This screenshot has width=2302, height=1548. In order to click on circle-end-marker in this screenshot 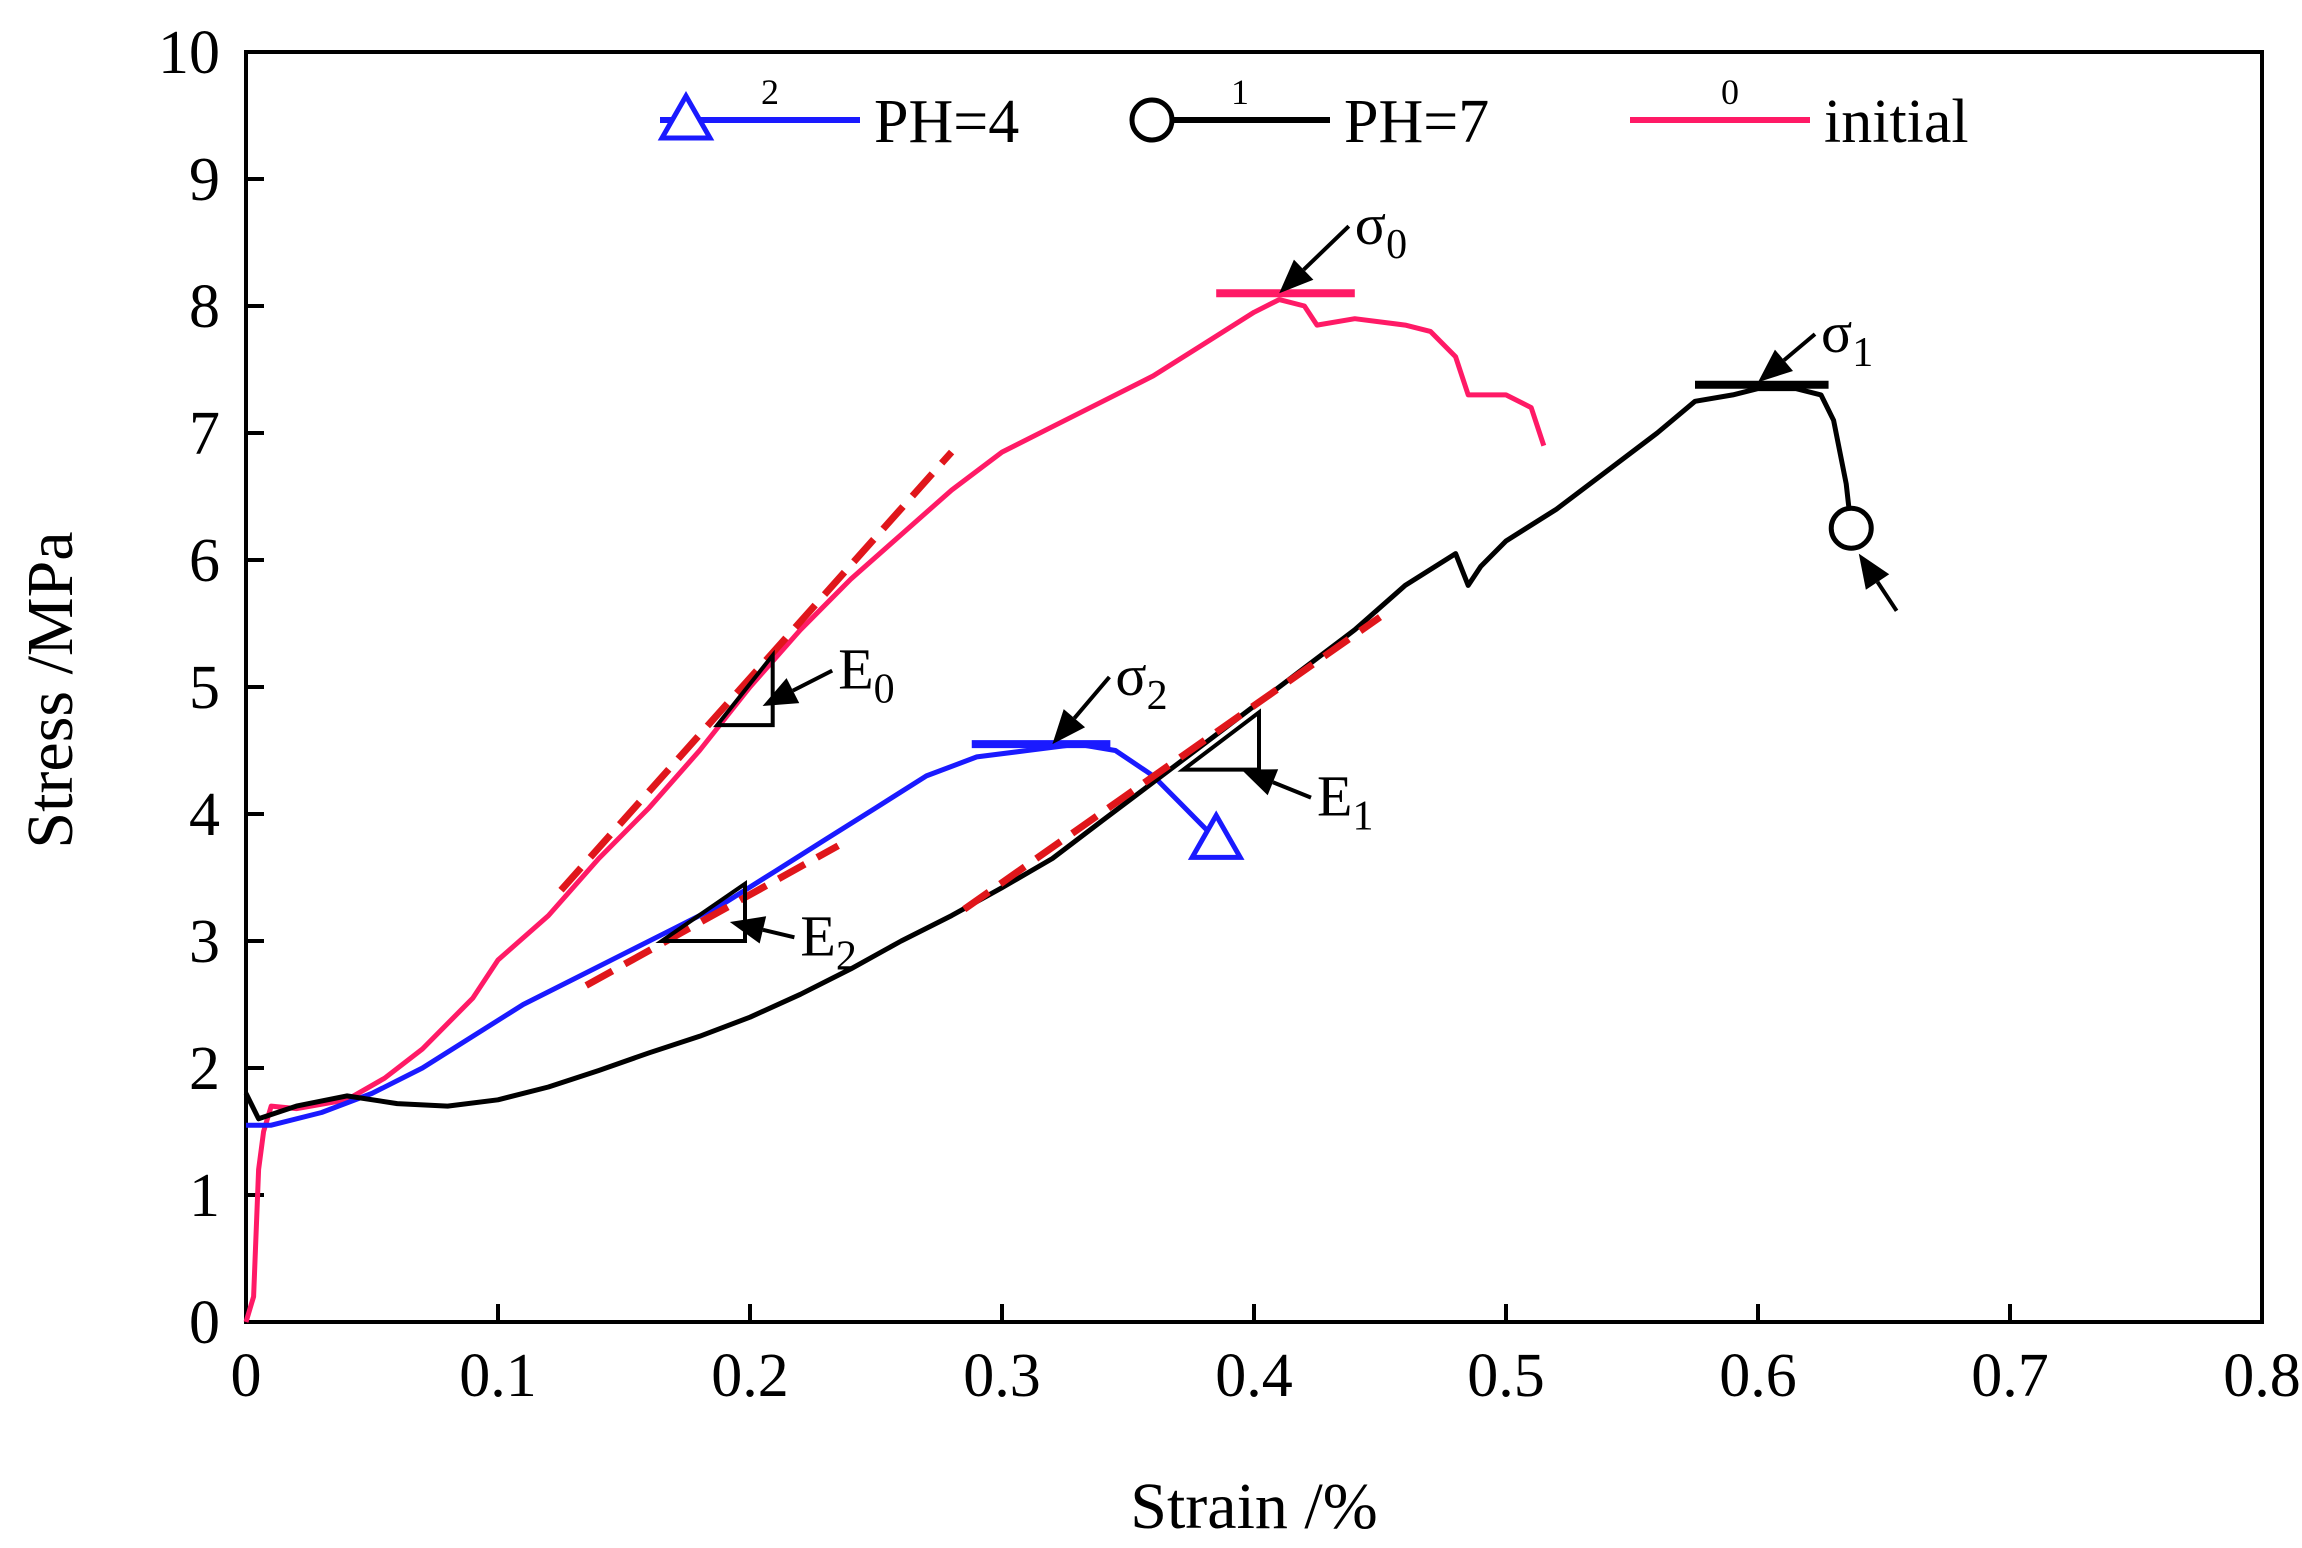, I will do `click(1851, 528)`.